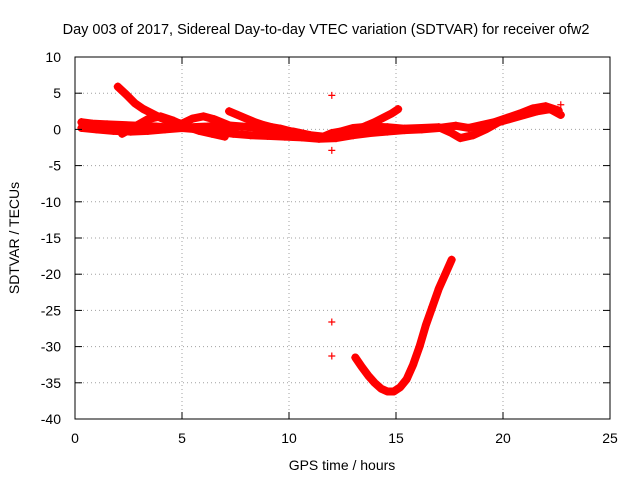 The image size is (640, 480). Describe the element at coordinates (75, 438) in the screenshot. I see `x-tick-label: 0` at that location.